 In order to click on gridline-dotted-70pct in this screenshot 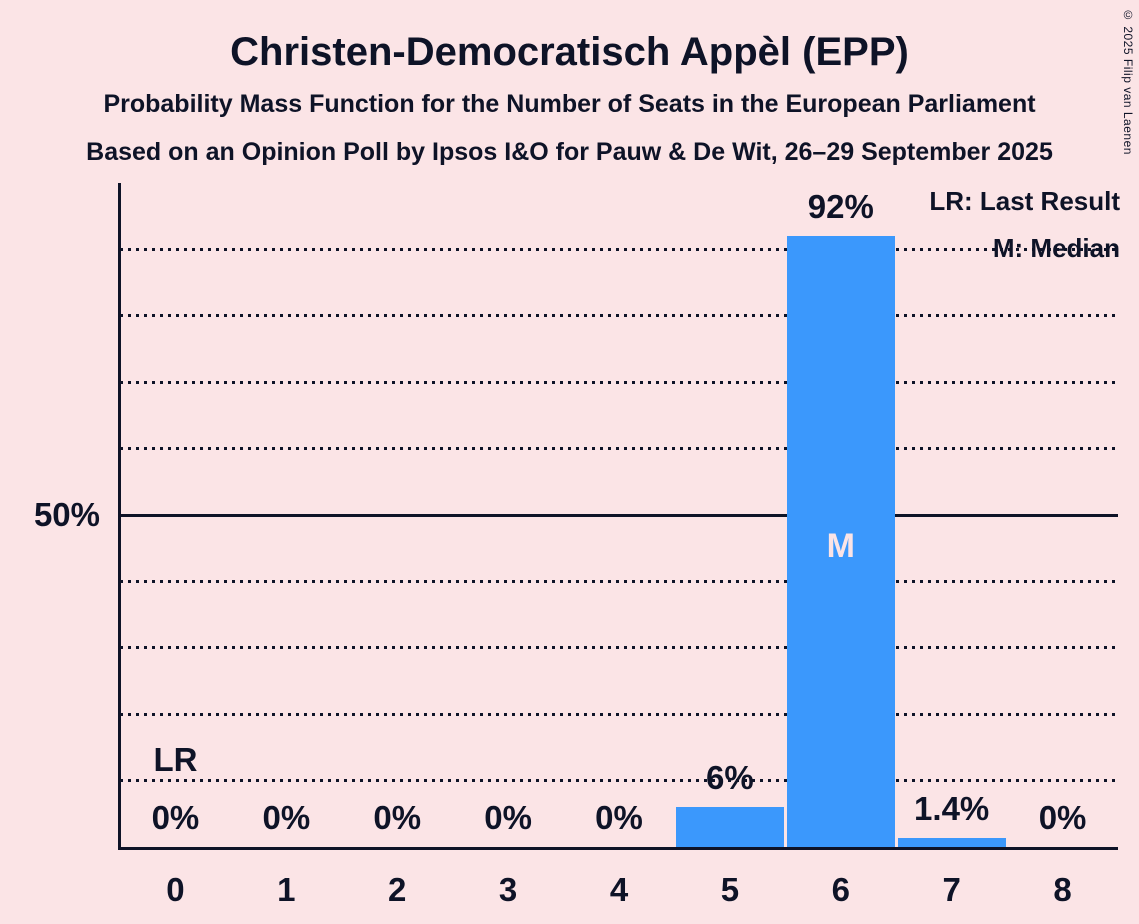, I will do `click(619, 382)`.